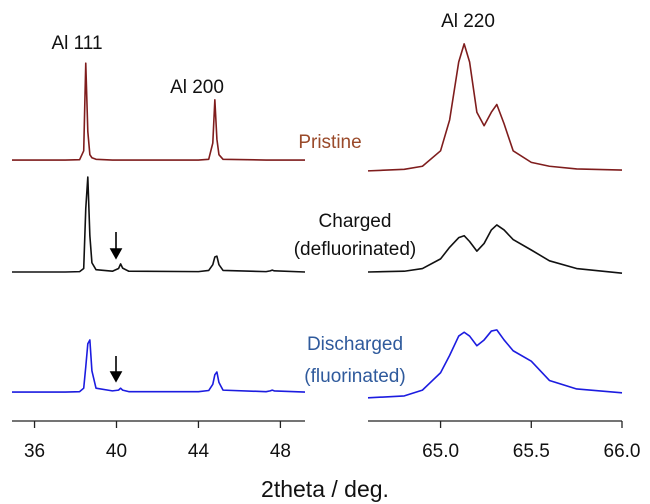 Image resolution: width=650 pixels, height=504 pixels. I want to click on peak-annotation: Al 111, so click(76, 43).